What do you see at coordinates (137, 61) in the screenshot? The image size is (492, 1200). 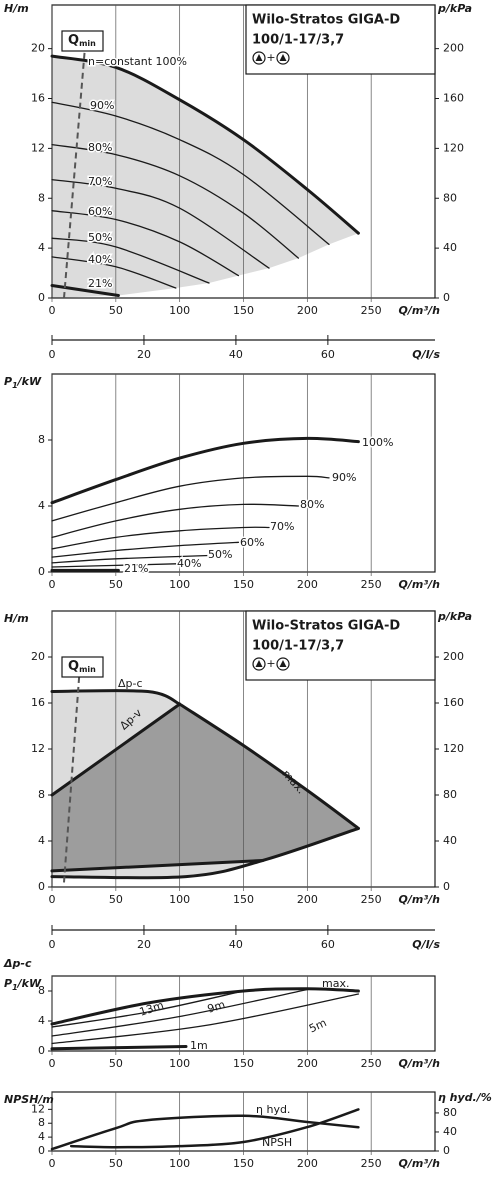 I see `curve-label: n=constant 100%` at bounding box center [137, 61].